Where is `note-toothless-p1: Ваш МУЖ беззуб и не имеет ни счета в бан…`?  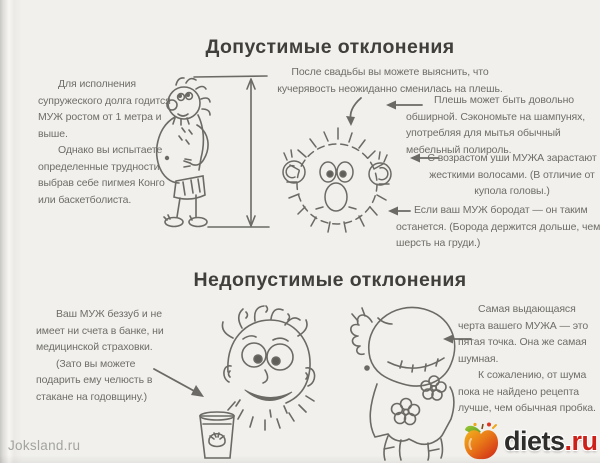
note-toothless-p1: Ваш МУЖ беззуб и не имеет ни счета в бан… is located at coordinates (100, 330).